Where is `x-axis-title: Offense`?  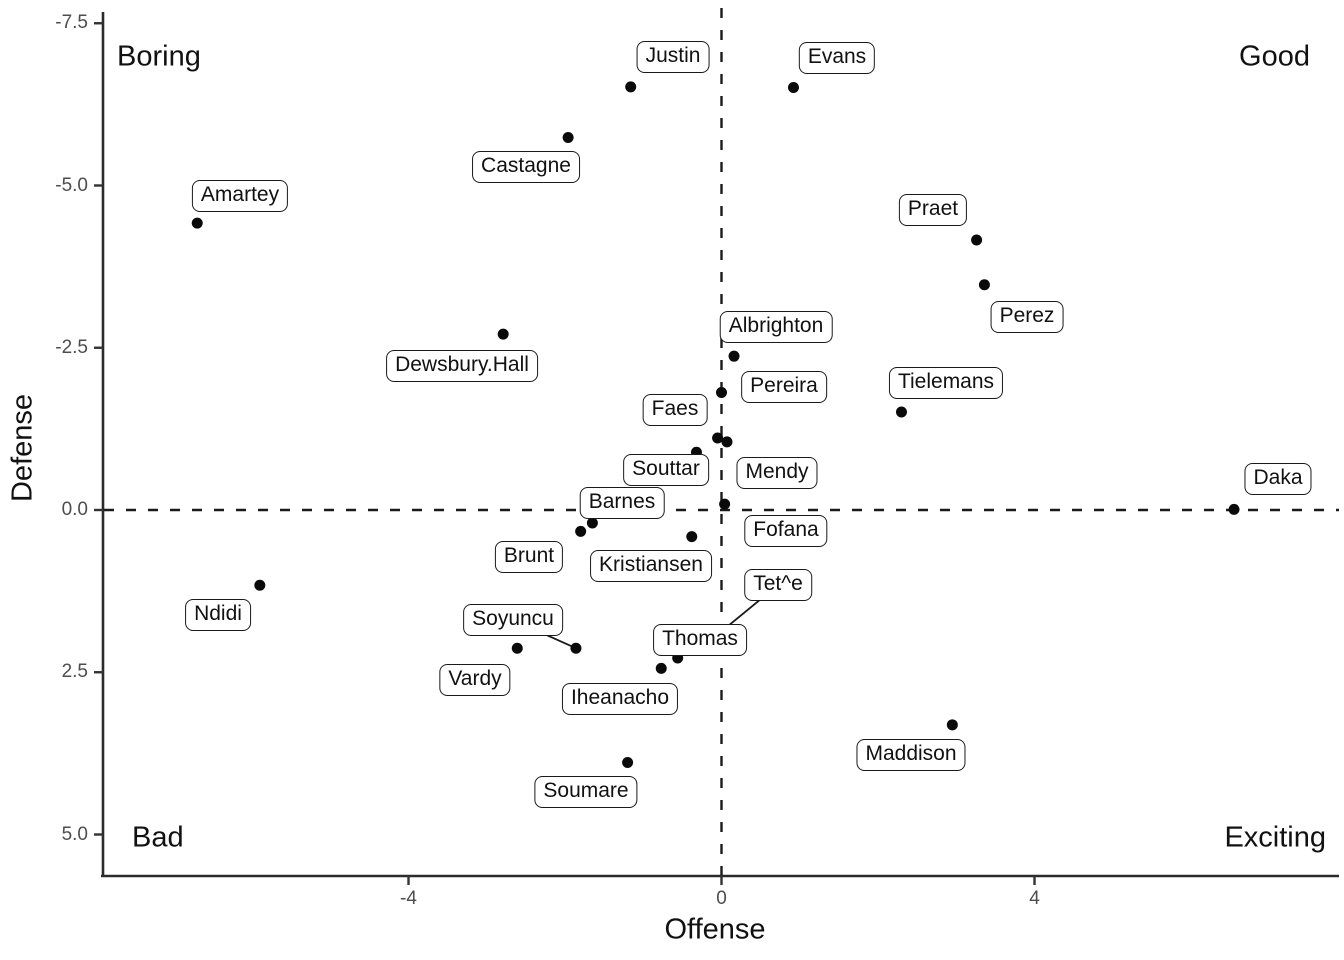 x-axis-title: Offense is located at coordinates (715, 929).